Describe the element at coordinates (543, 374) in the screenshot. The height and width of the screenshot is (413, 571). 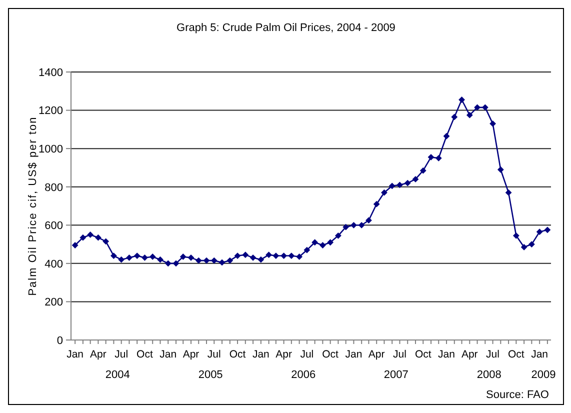
I see `text: 2009` at that location.